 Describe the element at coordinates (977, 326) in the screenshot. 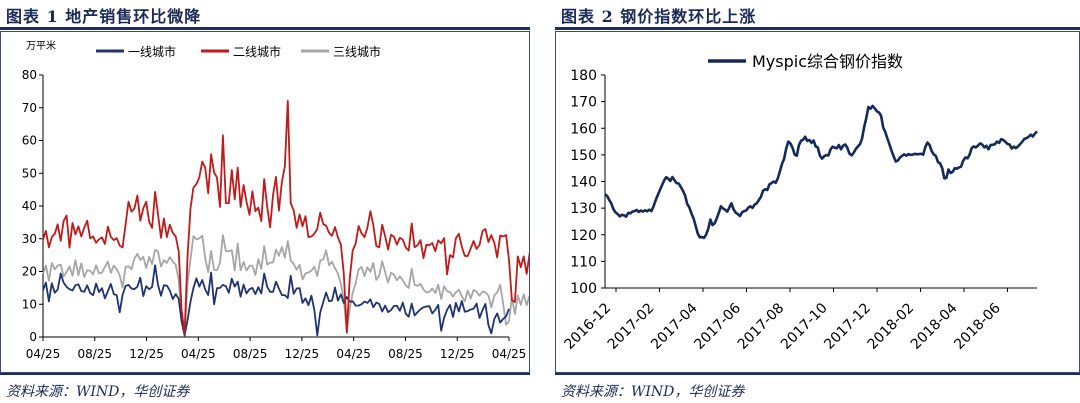

I see `x-tick-label: 2018-06` at that location.